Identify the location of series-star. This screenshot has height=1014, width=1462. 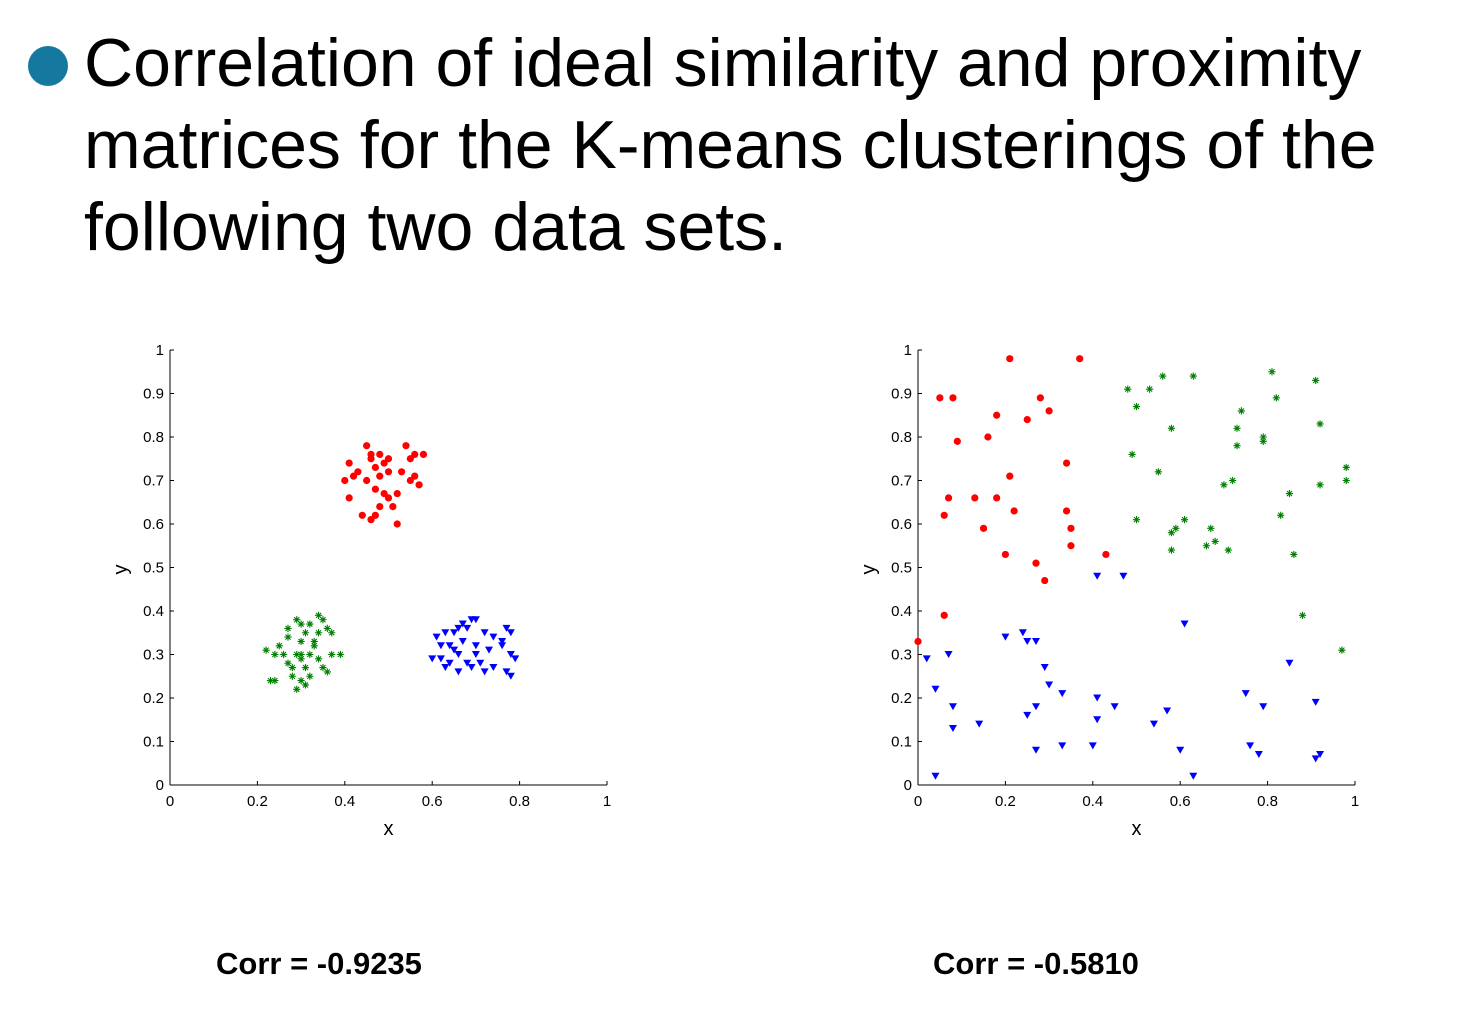
(303, 652).